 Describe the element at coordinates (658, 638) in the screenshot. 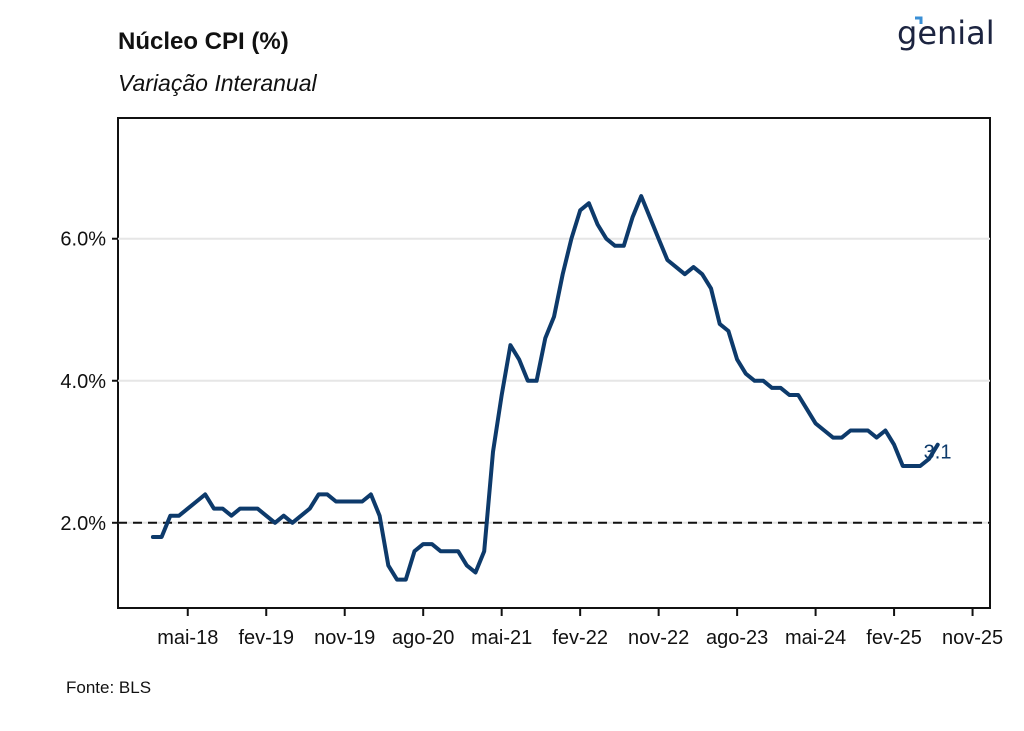

I see `x-tick-label: nov-22` at that location.